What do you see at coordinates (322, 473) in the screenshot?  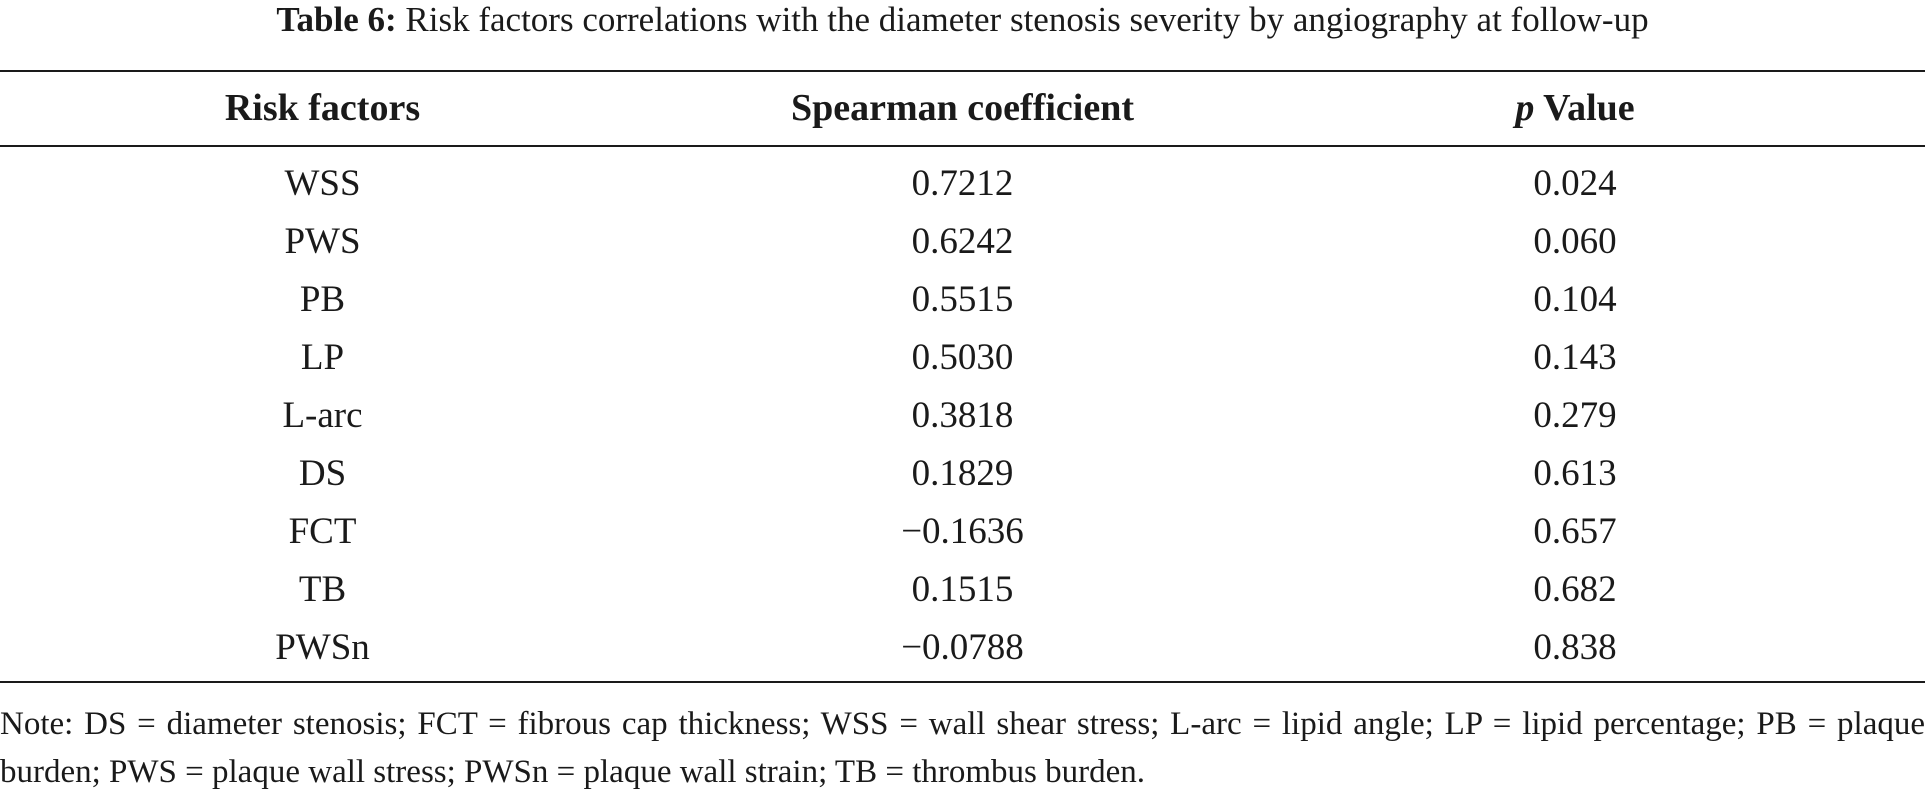 I see `risk-factor-cell: DS` at bounding box center [322, 473].